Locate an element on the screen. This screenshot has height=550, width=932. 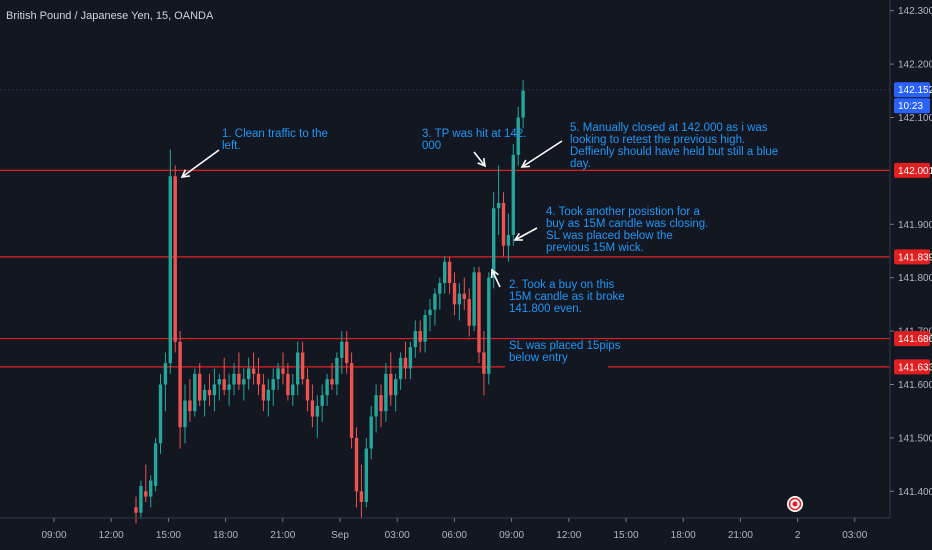
replay-marker-icon is located at coordinates (795, 504).